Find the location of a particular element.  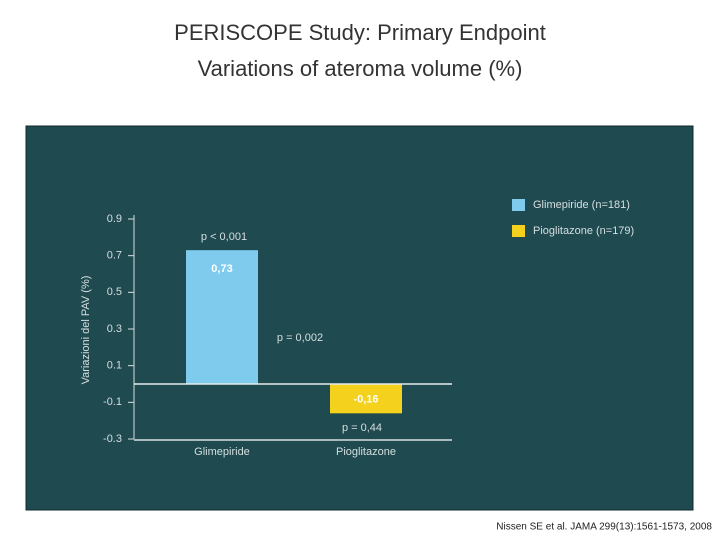

value-label: -0,16 is located at coordinates (365, 400).